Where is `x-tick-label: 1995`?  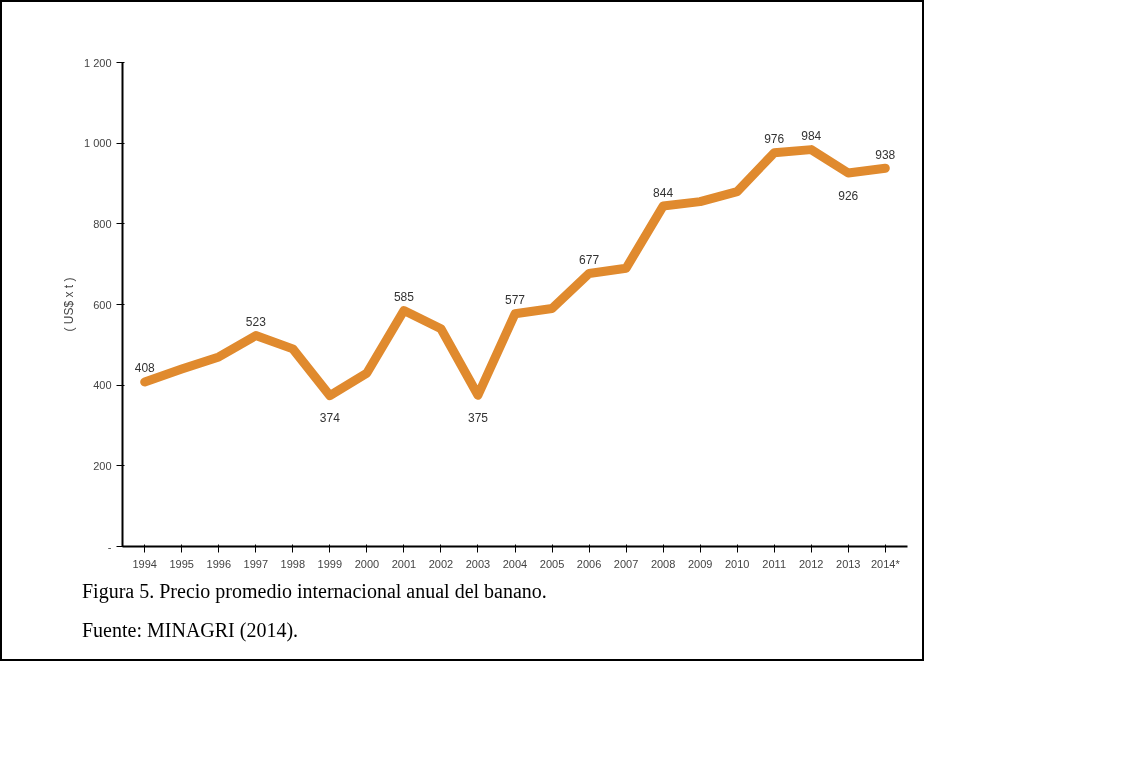
x-tick-label: 1995 is located at coordinates (181, 563).